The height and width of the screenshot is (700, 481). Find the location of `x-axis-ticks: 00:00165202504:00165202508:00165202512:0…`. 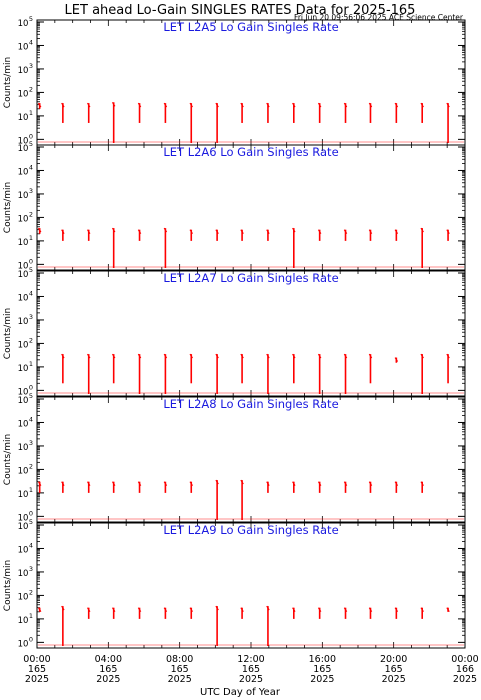

x-axis-ticks: 00:00165202504:00165202508:00165202512:0… is located at coordinates (250, 669).